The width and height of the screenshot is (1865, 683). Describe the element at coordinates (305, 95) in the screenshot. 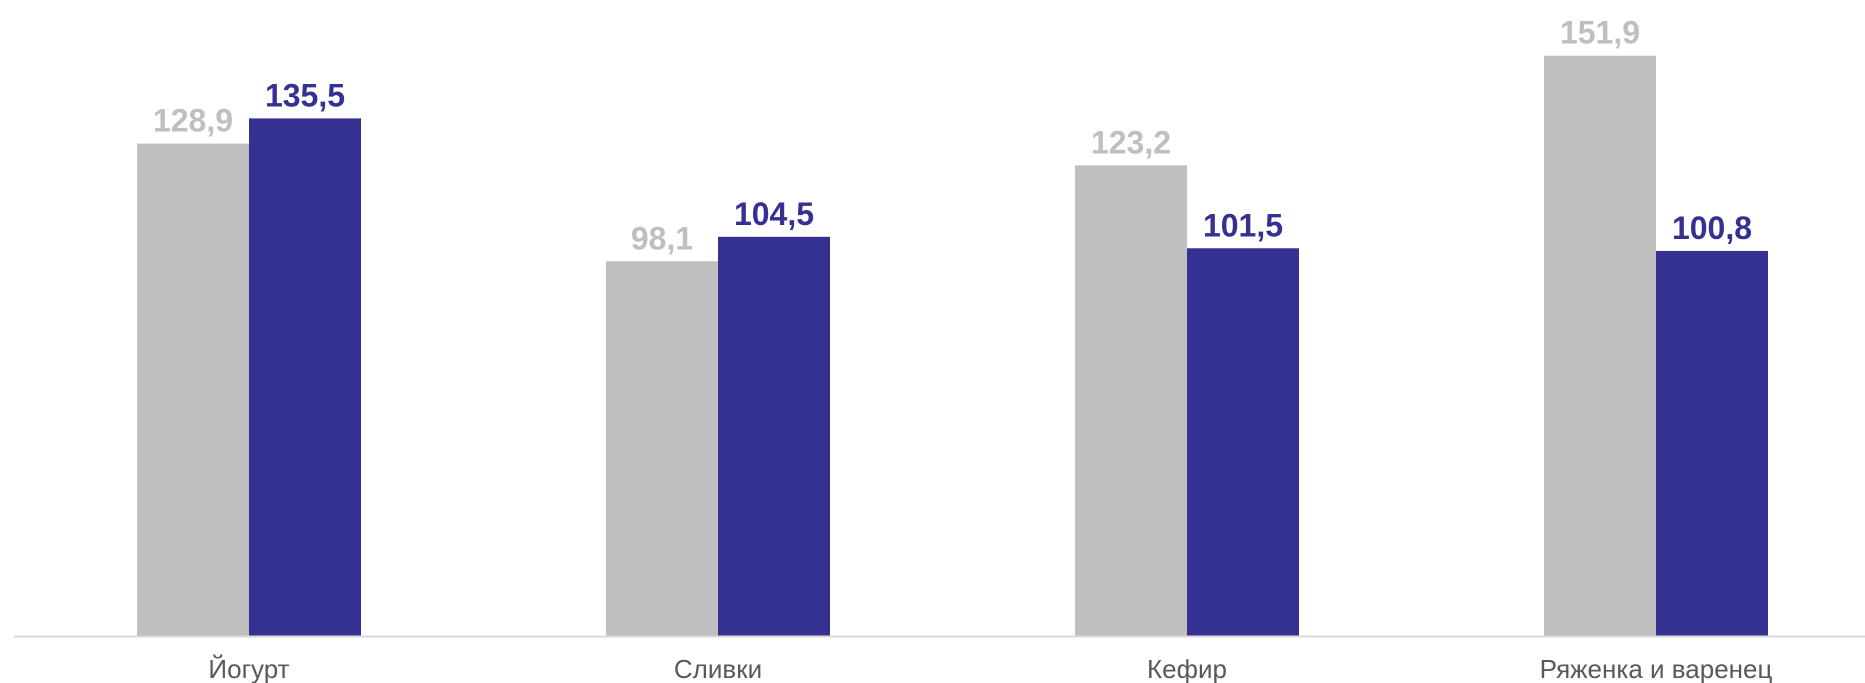

I see `value-label-s2-c1: 135,5` at that location.